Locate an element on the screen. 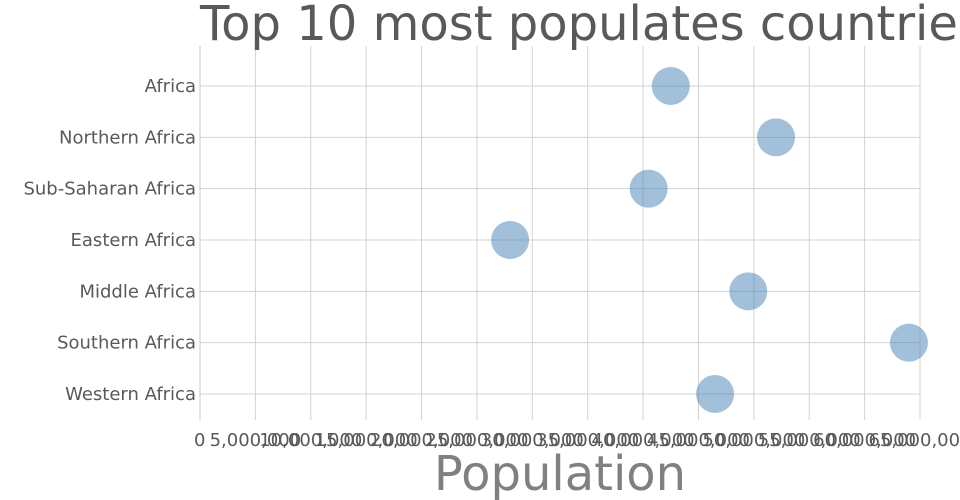  x-tick-label: 40,000,000 is located at coordinates (643, 440).